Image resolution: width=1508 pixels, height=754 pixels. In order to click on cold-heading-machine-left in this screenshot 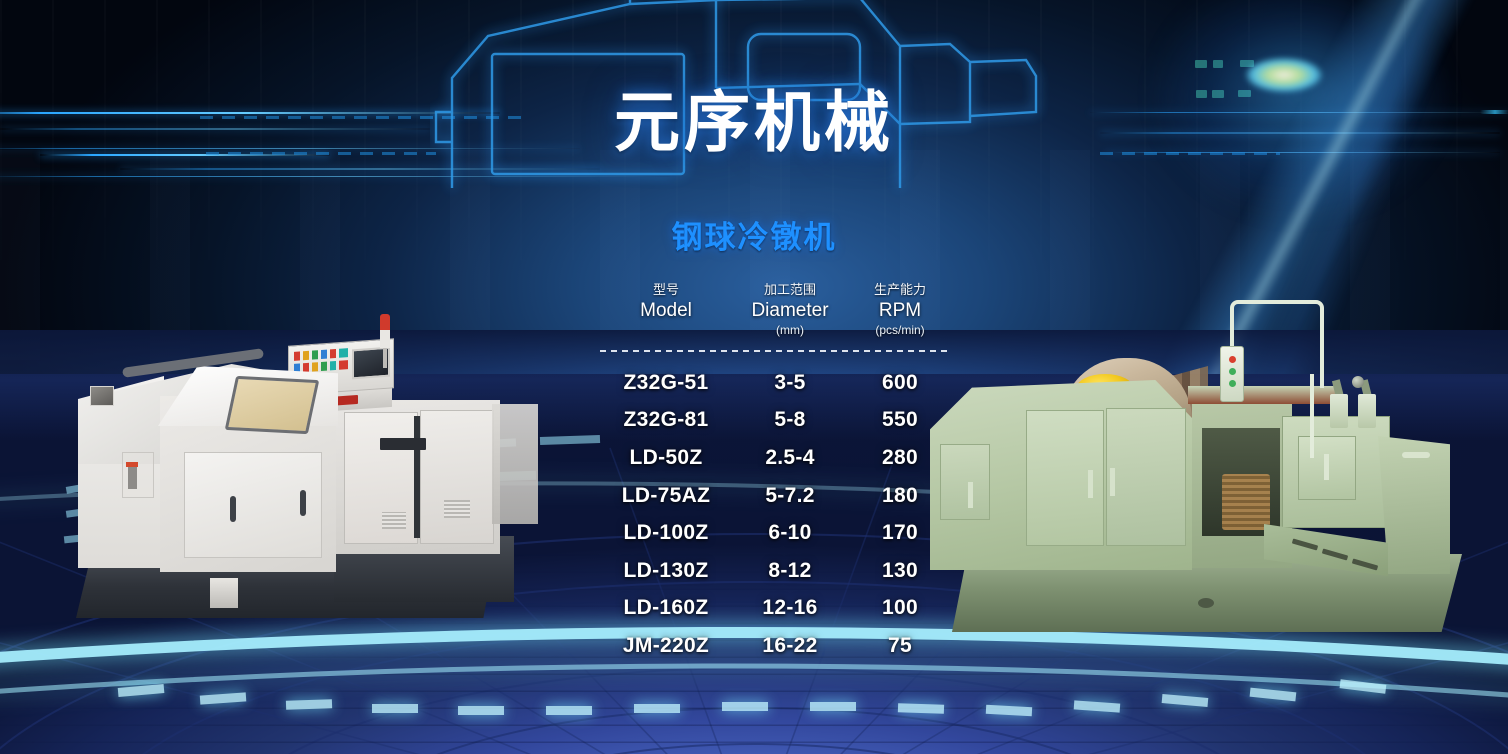, I will do `click(300, 470)`.